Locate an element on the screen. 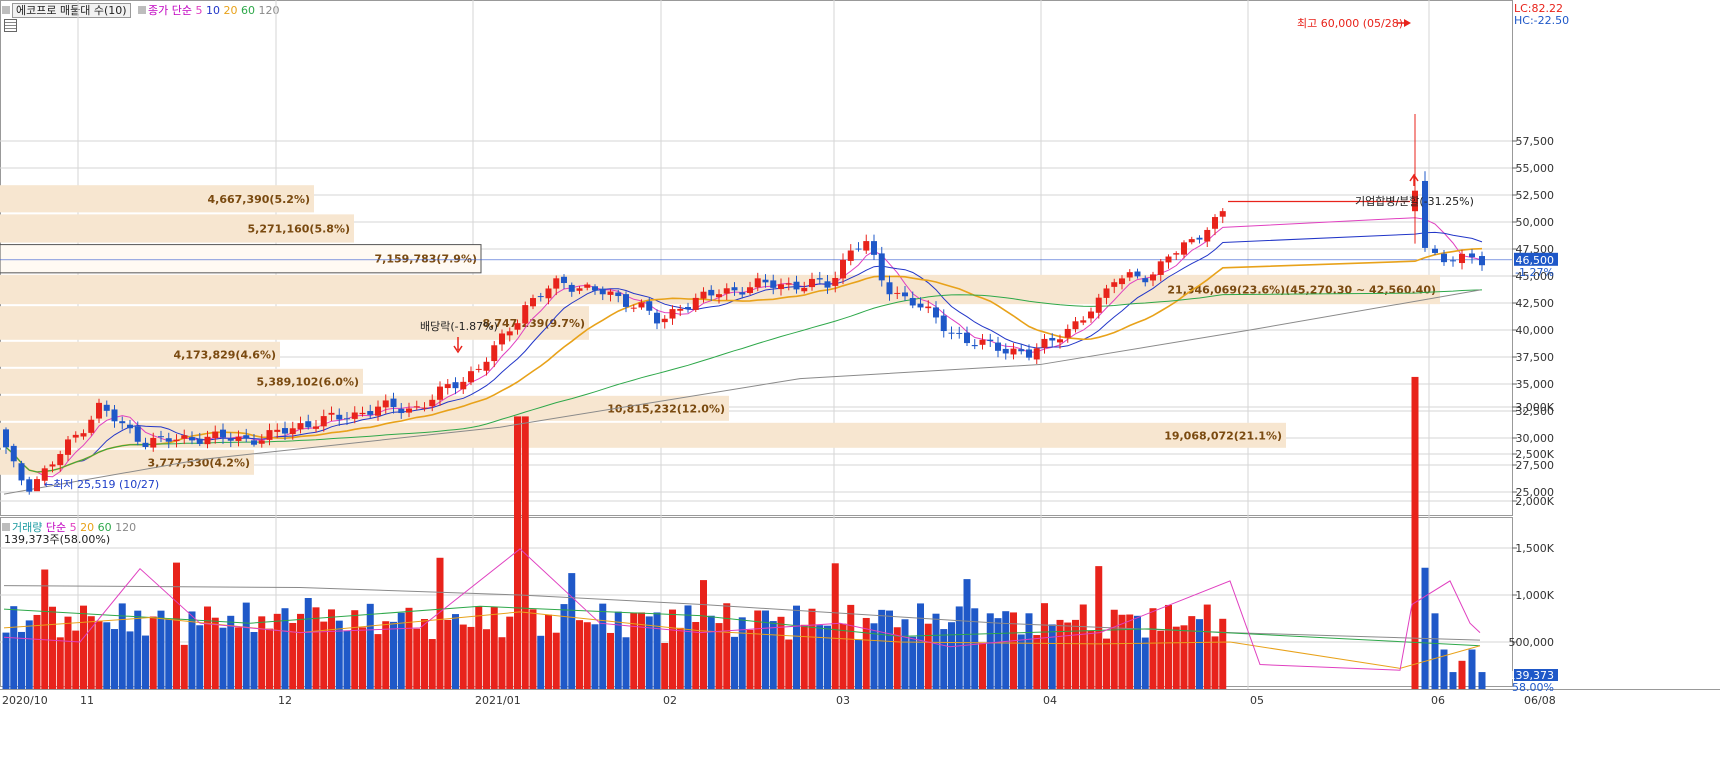  volume-label: 거래량 is located at coordinates (27, 527).